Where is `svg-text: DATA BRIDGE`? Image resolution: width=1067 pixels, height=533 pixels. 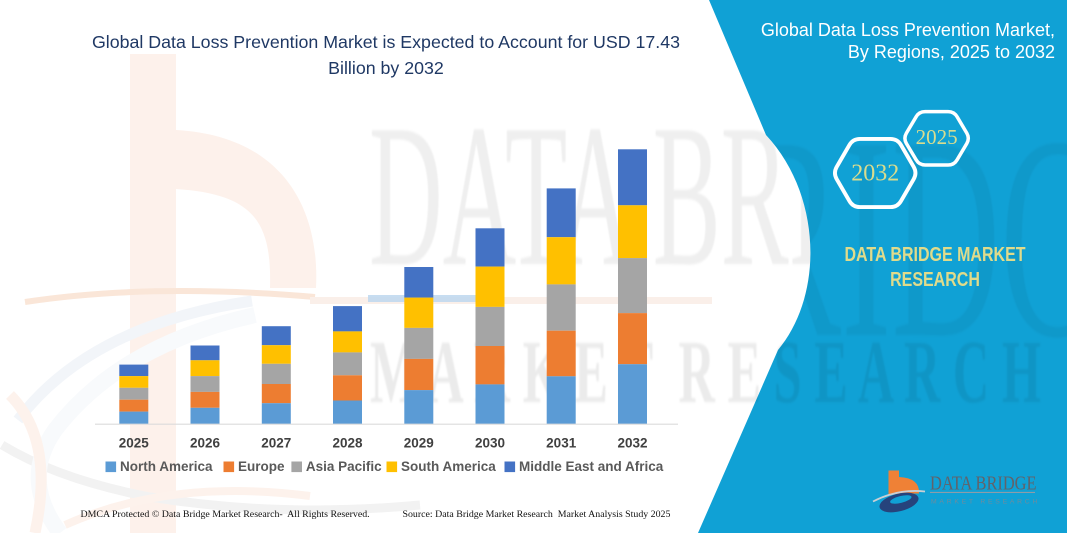 svg-text: DATA BRIDGE is located at coordinates (983, 483).